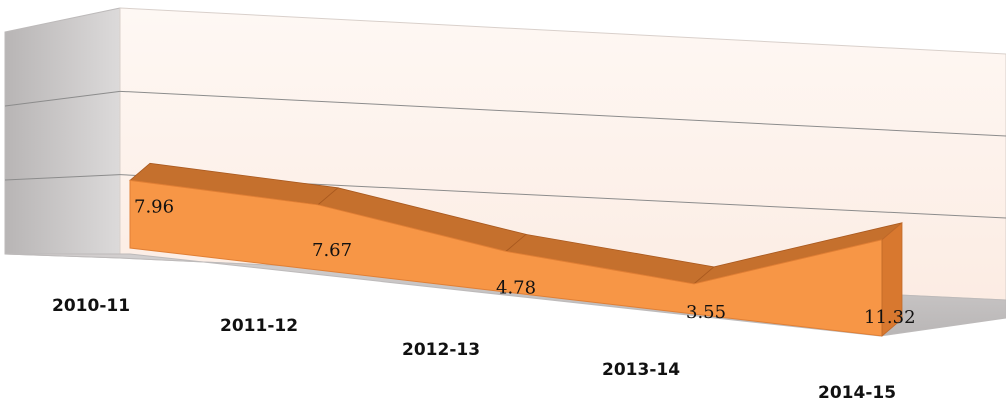 The image size is (1006, 408). I want to click on value-label: 7.67, so click(332, 250).